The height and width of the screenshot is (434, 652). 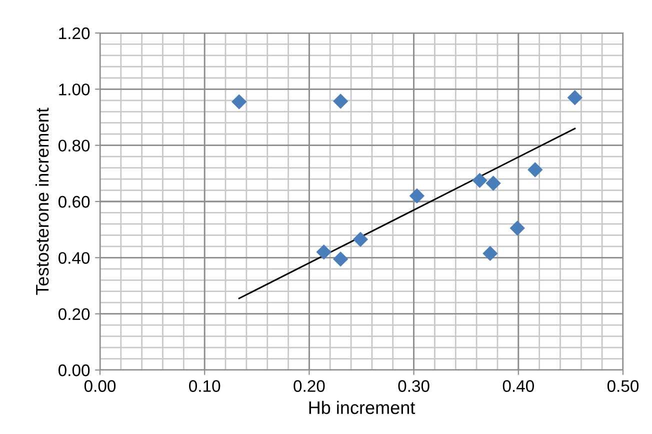 I want to click on y-tick-label: 0.80, so click(x=74, y=146).